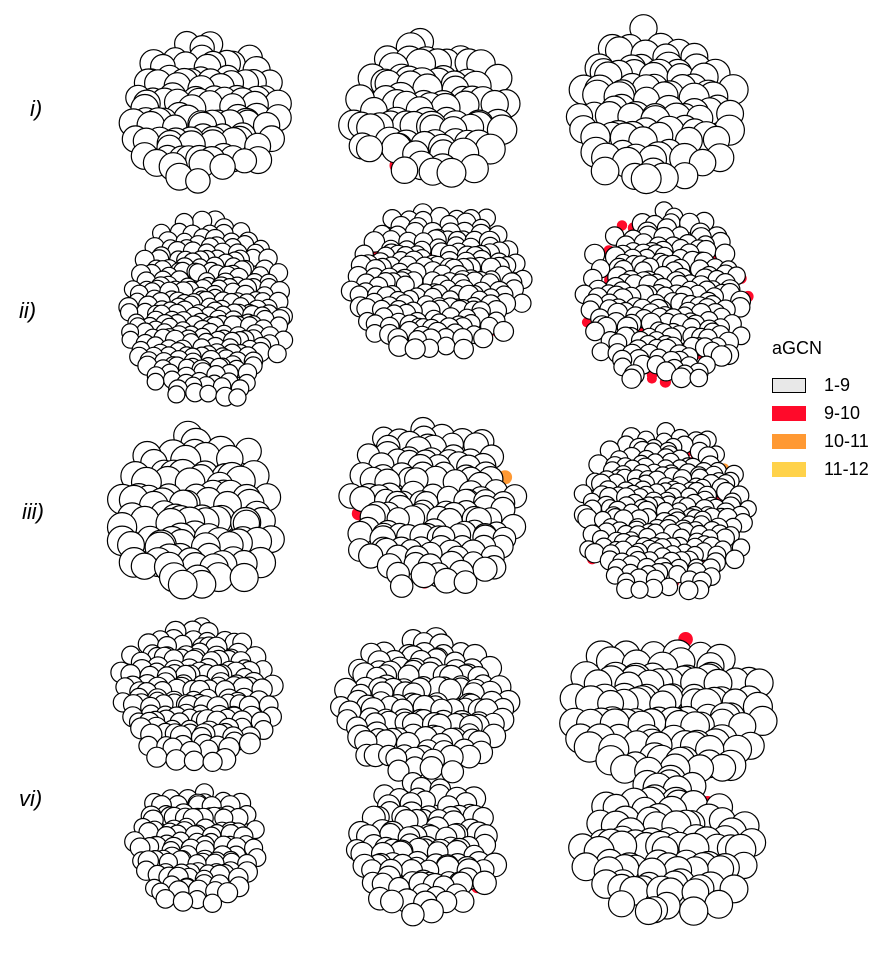 Image resolution: width=896 pixels, height=976 pixels. I want to click on row-label-ii: ii), so click(28, 310).